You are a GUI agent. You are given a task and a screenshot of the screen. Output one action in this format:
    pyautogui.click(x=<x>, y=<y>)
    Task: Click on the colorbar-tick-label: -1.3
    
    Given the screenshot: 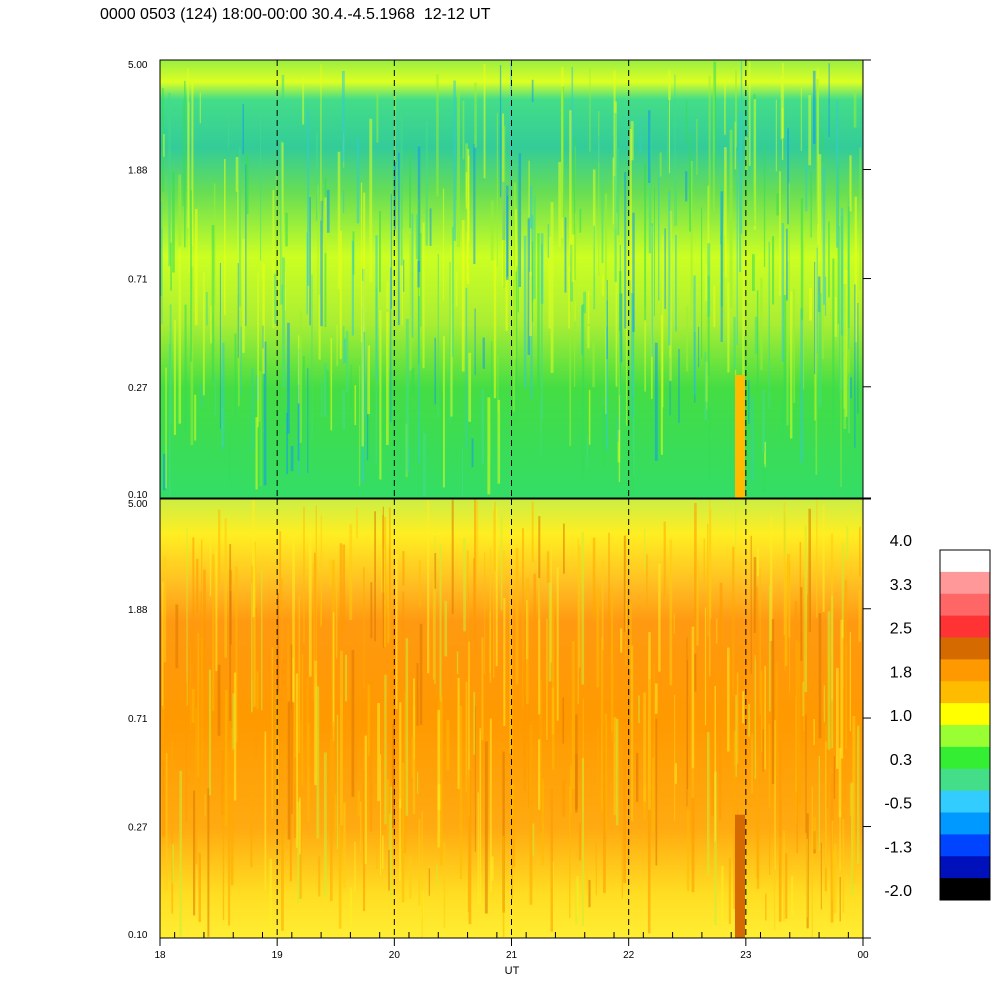 What is the action you would take?
    pyautogui.click(x=898, y=847)
    